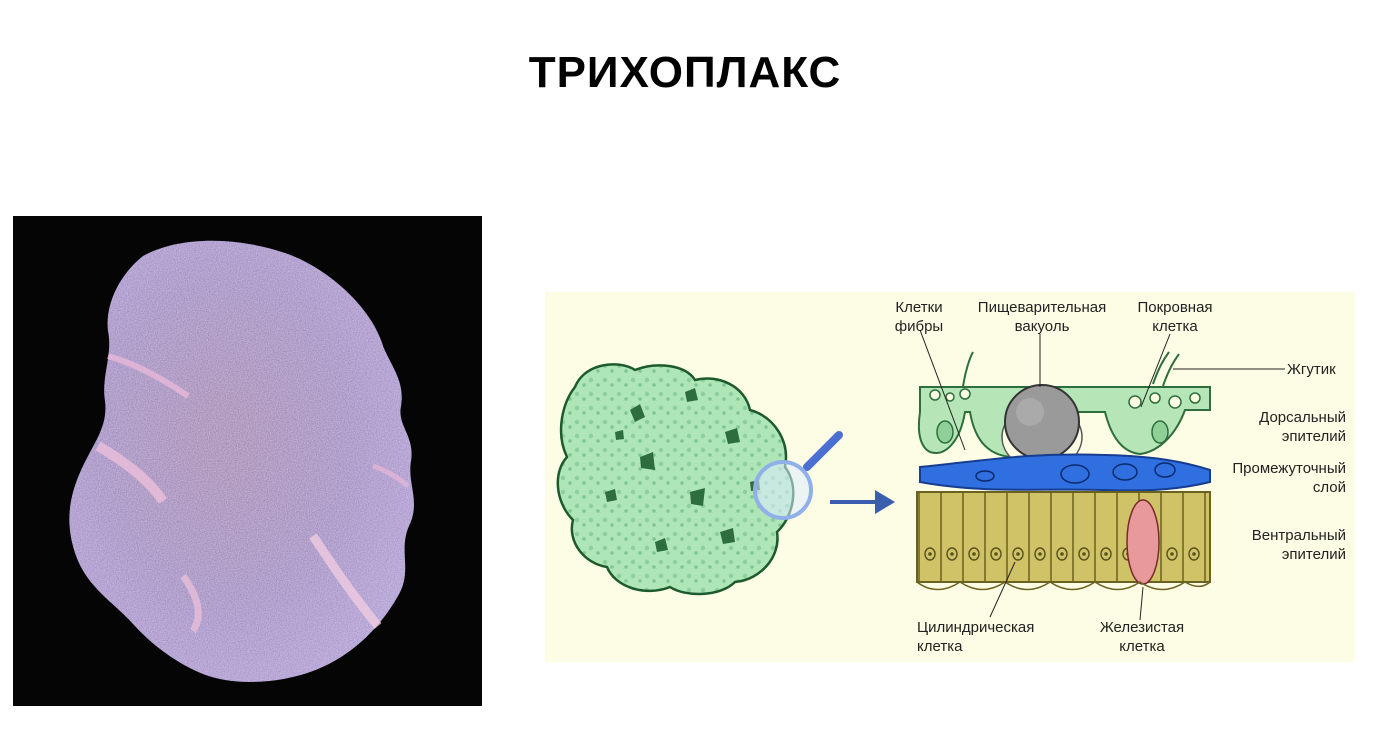 The image size is (1379, 753). I want to click on page-title: ТРИХОПЛАКС, so click(685, 72).